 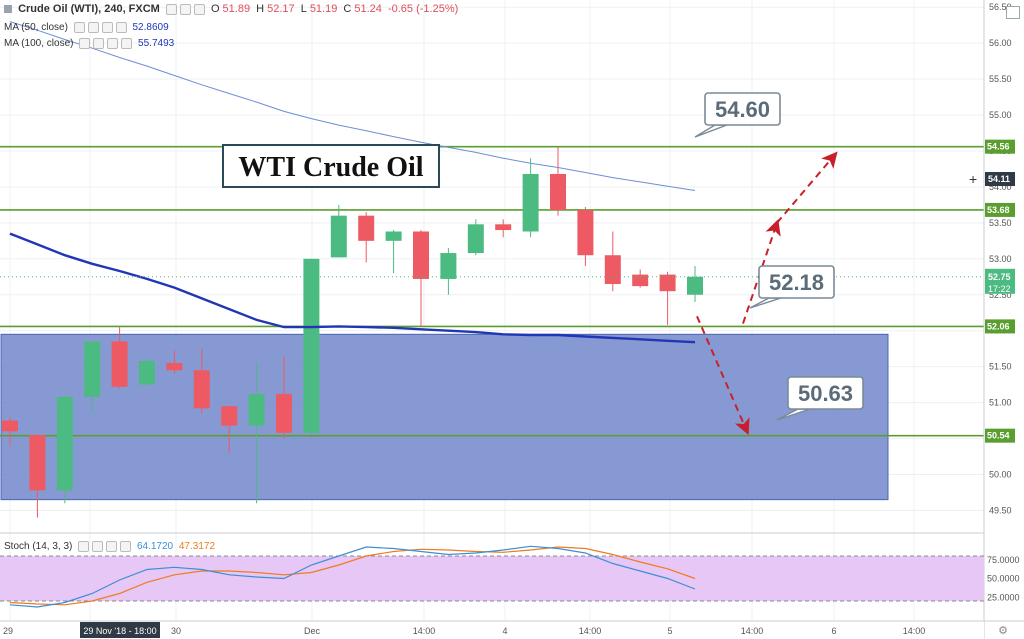 I want to click on time-tick-label: 29, so click(x=8, y=631).